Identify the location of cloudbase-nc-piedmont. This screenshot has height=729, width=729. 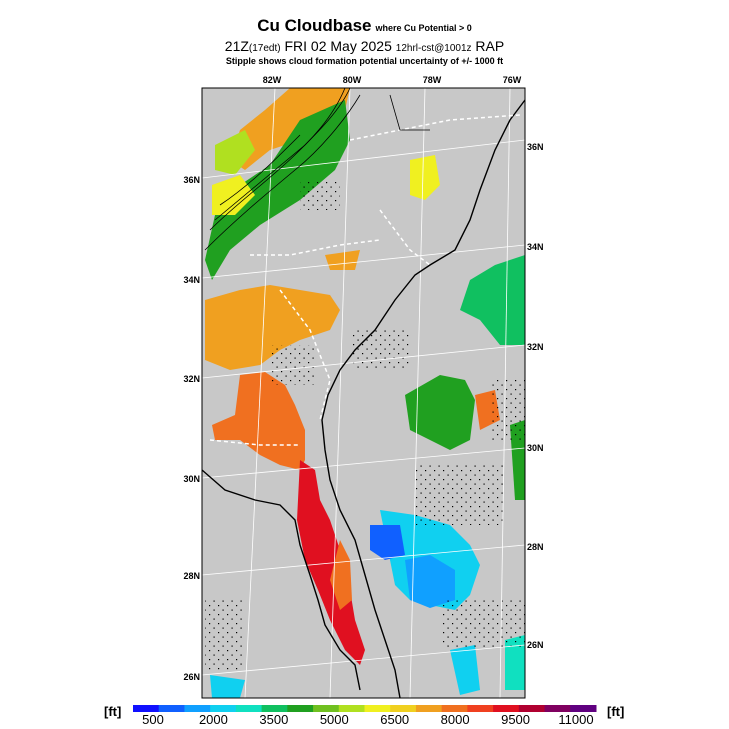
(277, 190).